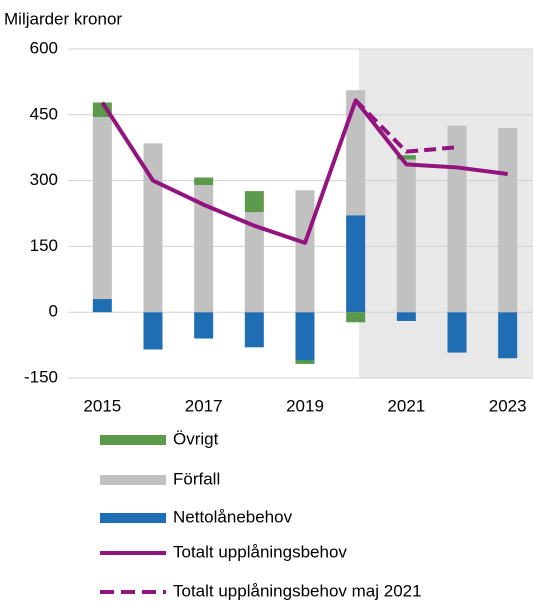 This screenshot has width=534, height=601. Describe the element at coordinates (406, 405) in the screenshot. I see `x-tick-label: 2021` at that location.